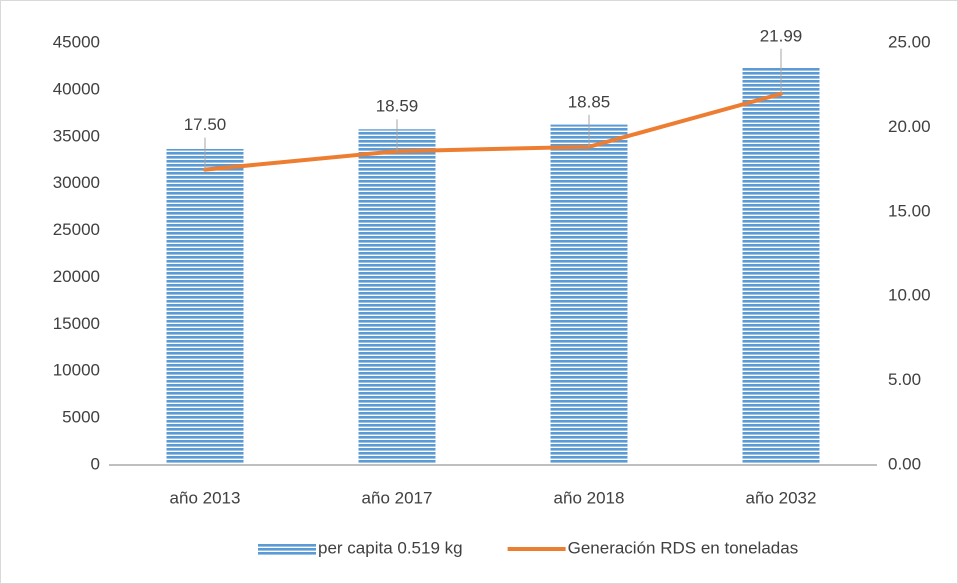 The image size is (958, 584). I want to click on y-tick-label: 35000, so click(76, 135).